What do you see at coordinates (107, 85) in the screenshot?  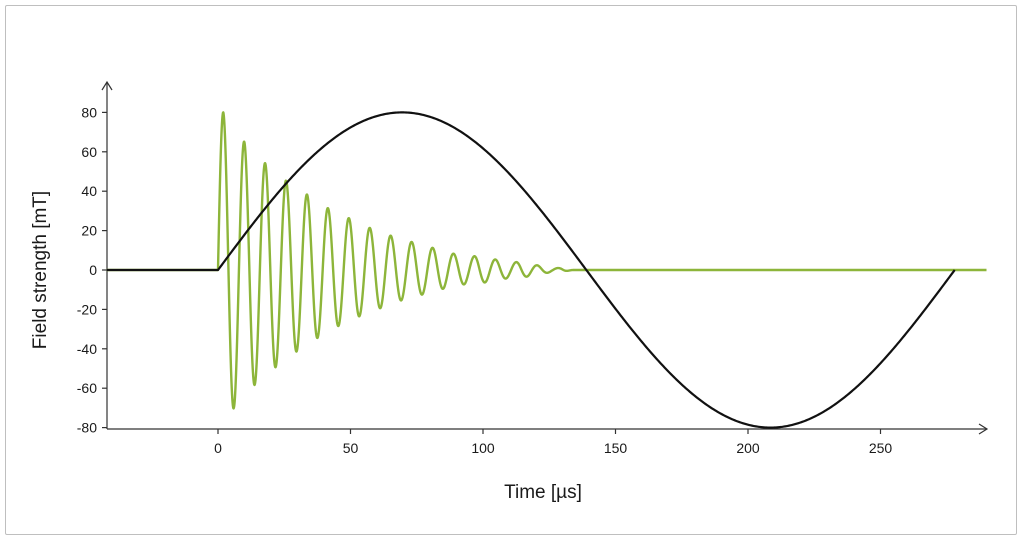 I see `y-axis-arrow` at bounding box center [107, 85].